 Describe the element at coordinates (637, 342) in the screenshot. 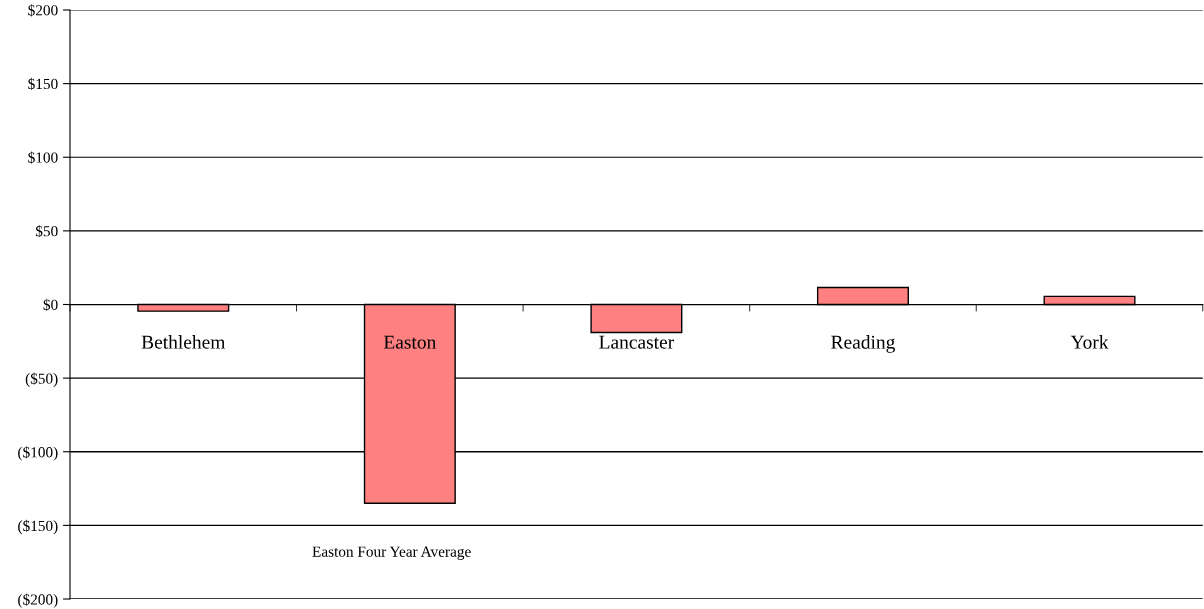

I see `x-tick-label: Lancaster` at that location.